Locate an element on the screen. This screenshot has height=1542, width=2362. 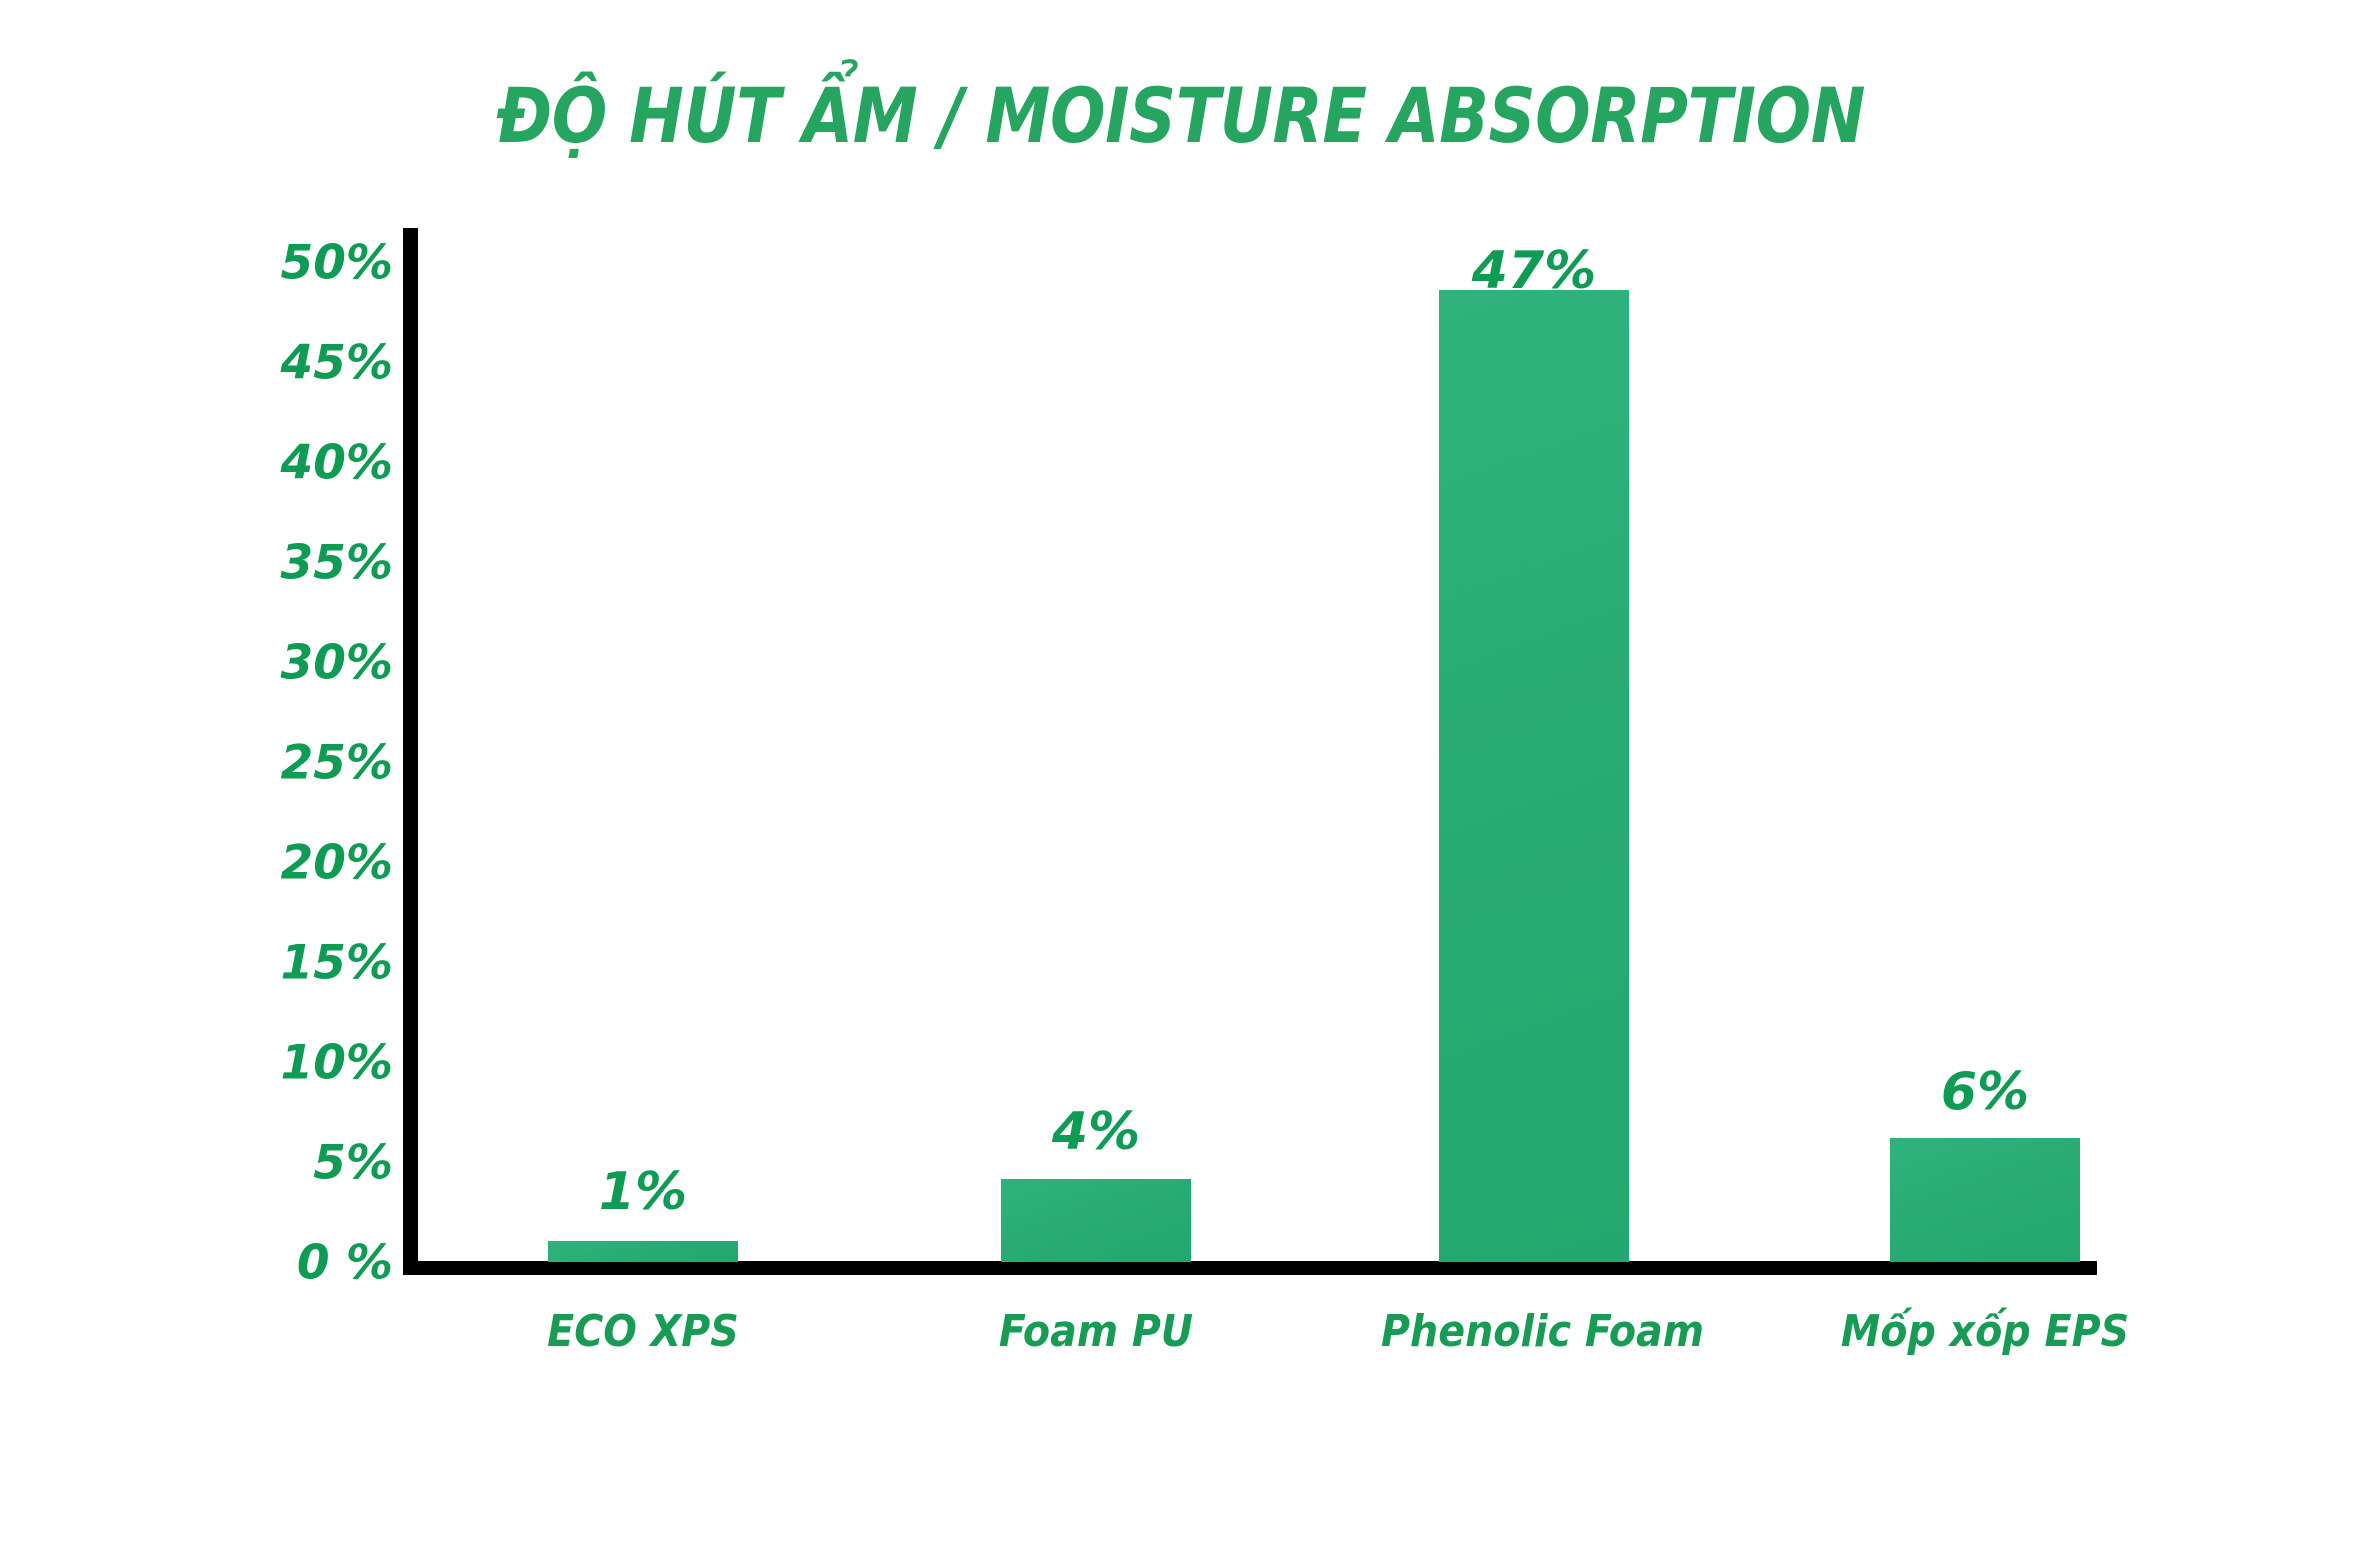
y-tick-label: 50% is located at coordinates (337, 263).